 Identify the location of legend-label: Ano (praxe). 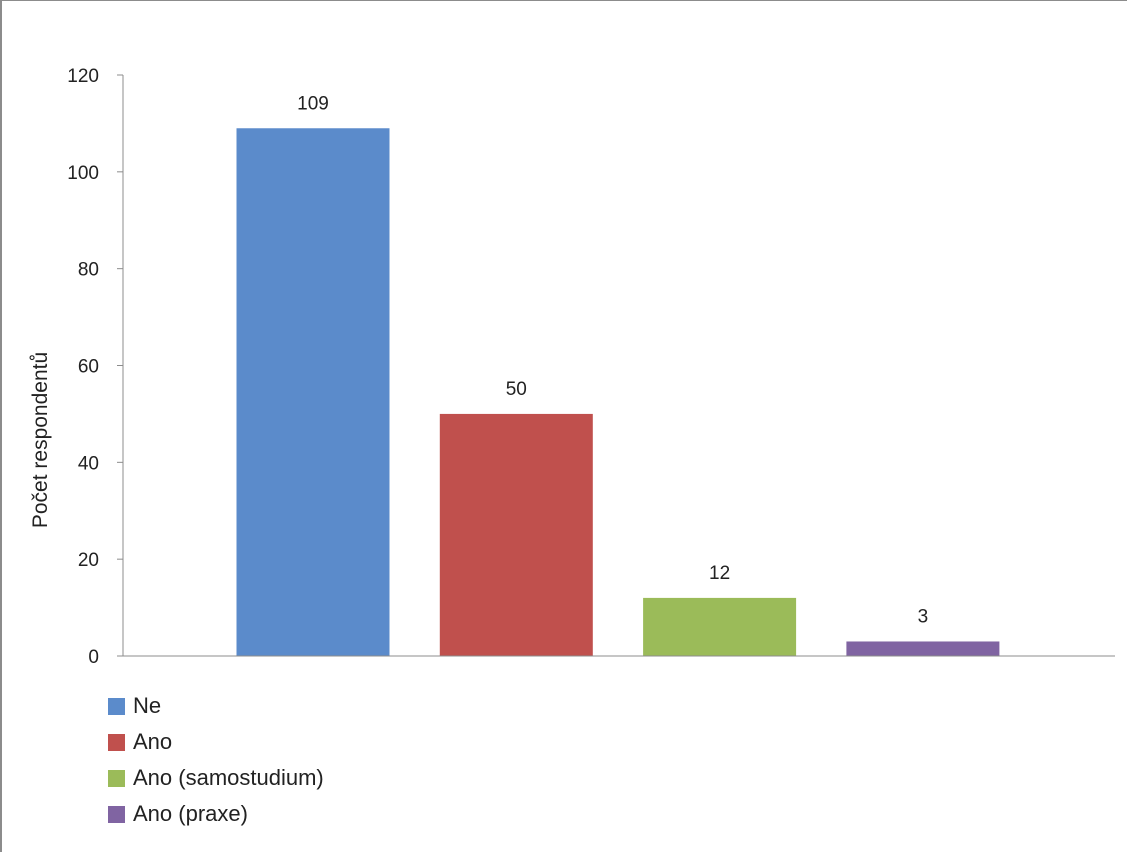
(190, 813).